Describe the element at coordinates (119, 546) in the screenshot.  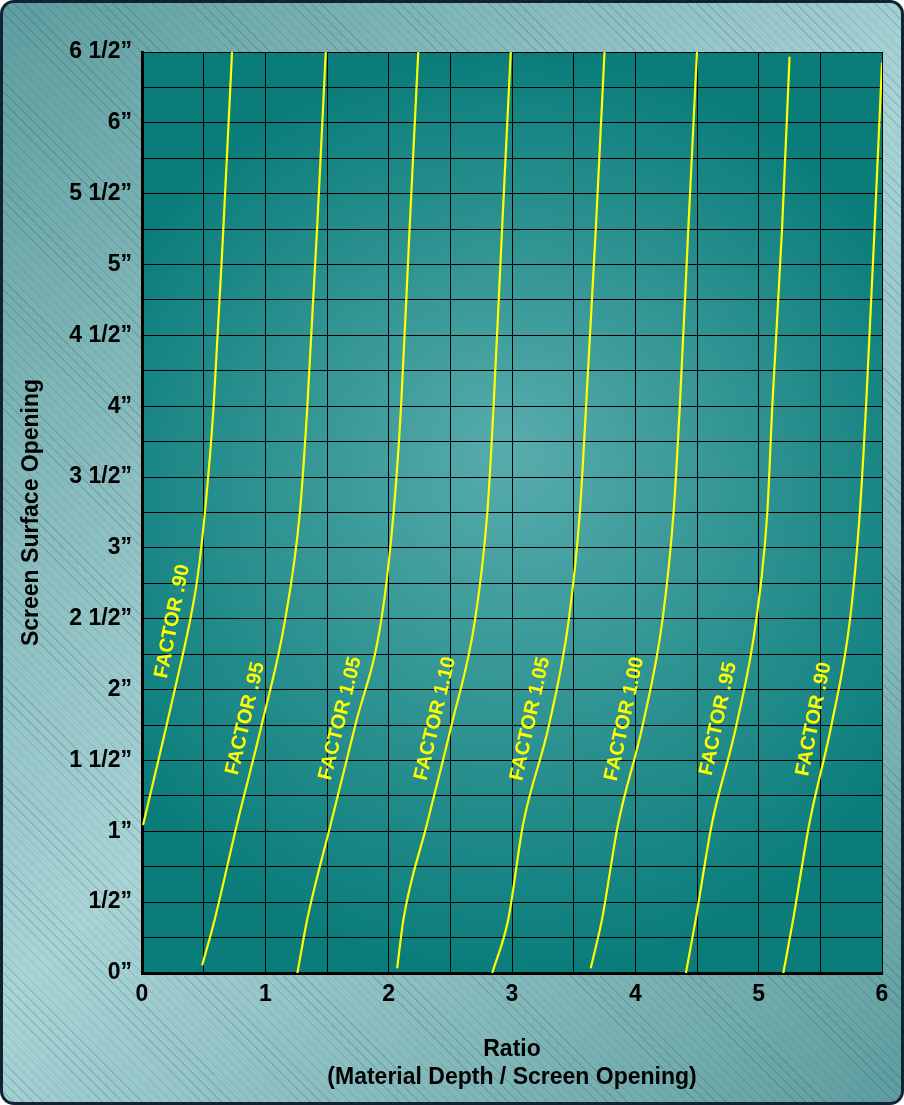
I see `y-tick-label: 3”` at that location.